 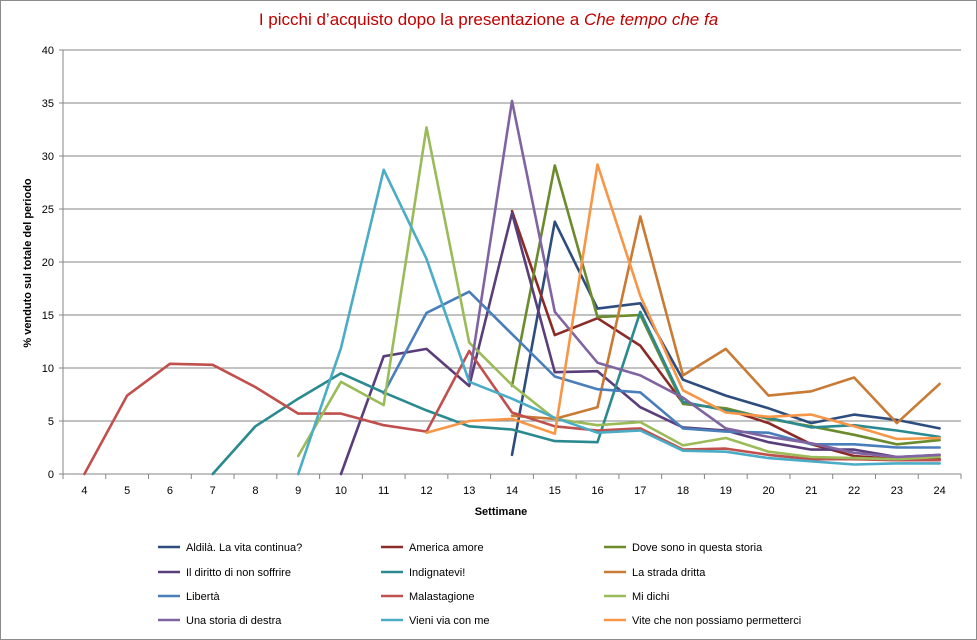 What do you see at coordinates (651, 19) in the screenshot?
I see `chart-title-italic: Che tempo che fa` at bounding box center [651, 19].